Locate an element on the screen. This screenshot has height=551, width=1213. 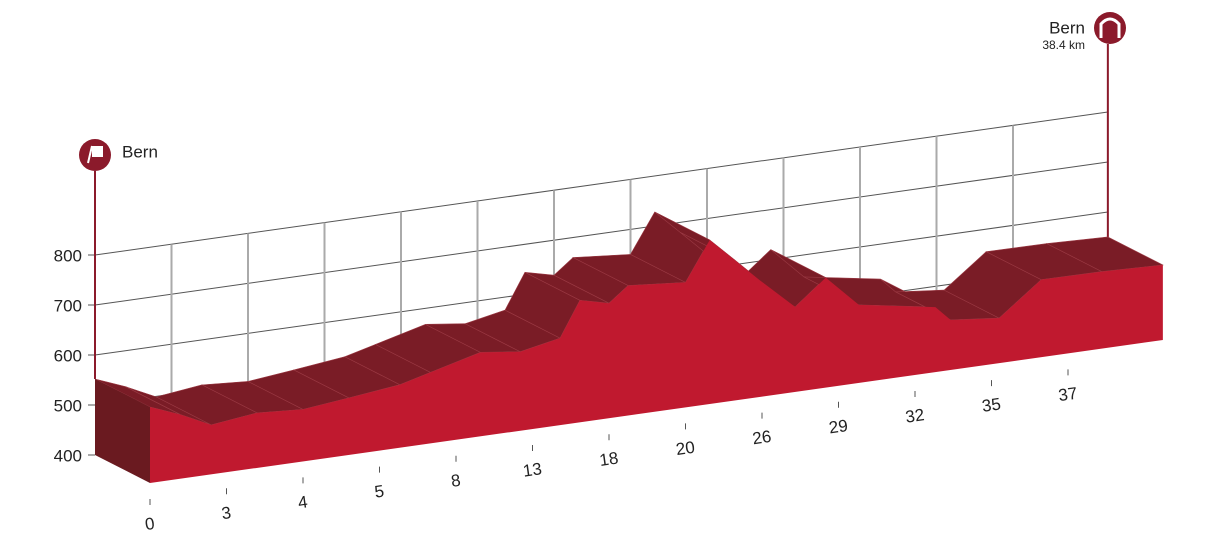
x-tick-label: 32 is located at coordinates (914, 415).